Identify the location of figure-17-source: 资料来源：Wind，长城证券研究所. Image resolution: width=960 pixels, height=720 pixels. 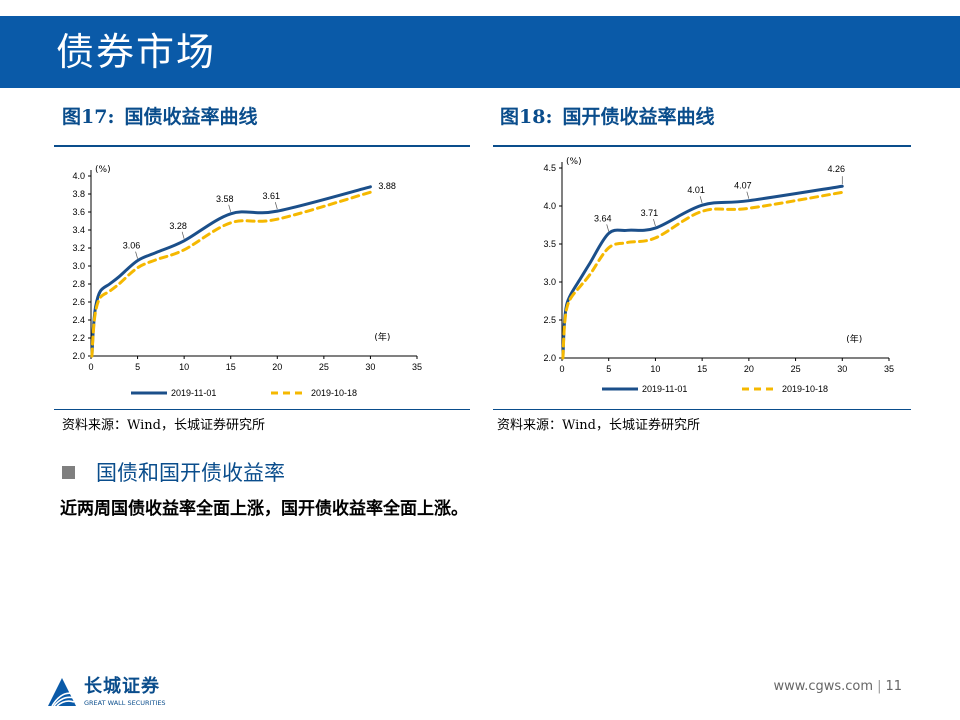
(163, 425).